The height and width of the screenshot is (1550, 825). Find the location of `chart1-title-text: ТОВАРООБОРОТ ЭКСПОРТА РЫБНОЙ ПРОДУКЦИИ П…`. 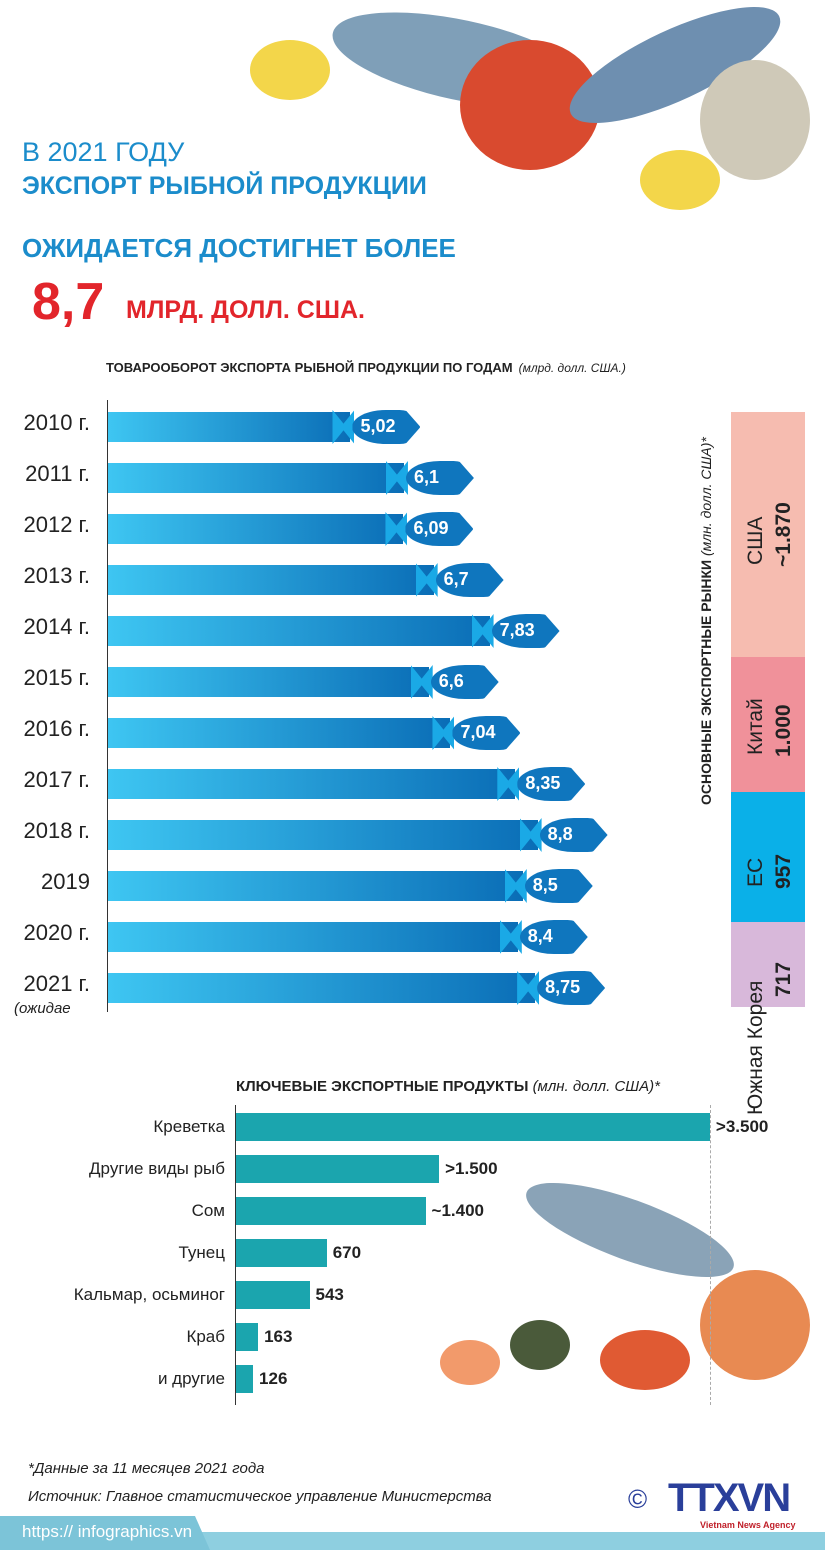

chart1-title-text: ТОВАРООБОРОТ ЭКСПОРТА РЫБНОЙ ПРОДУКЦИИ П… is located at coordinates (309, 367).